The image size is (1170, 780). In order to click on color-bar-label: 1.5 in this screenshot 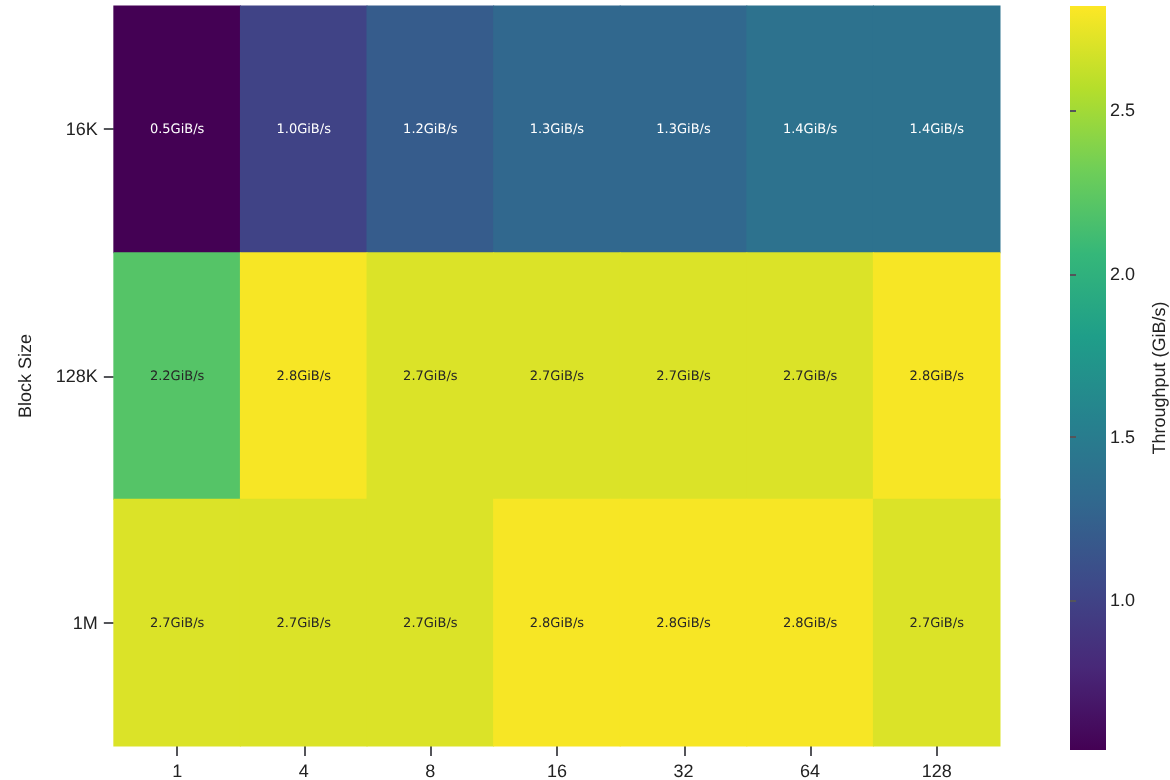, I will do `click(1123, 436)`.